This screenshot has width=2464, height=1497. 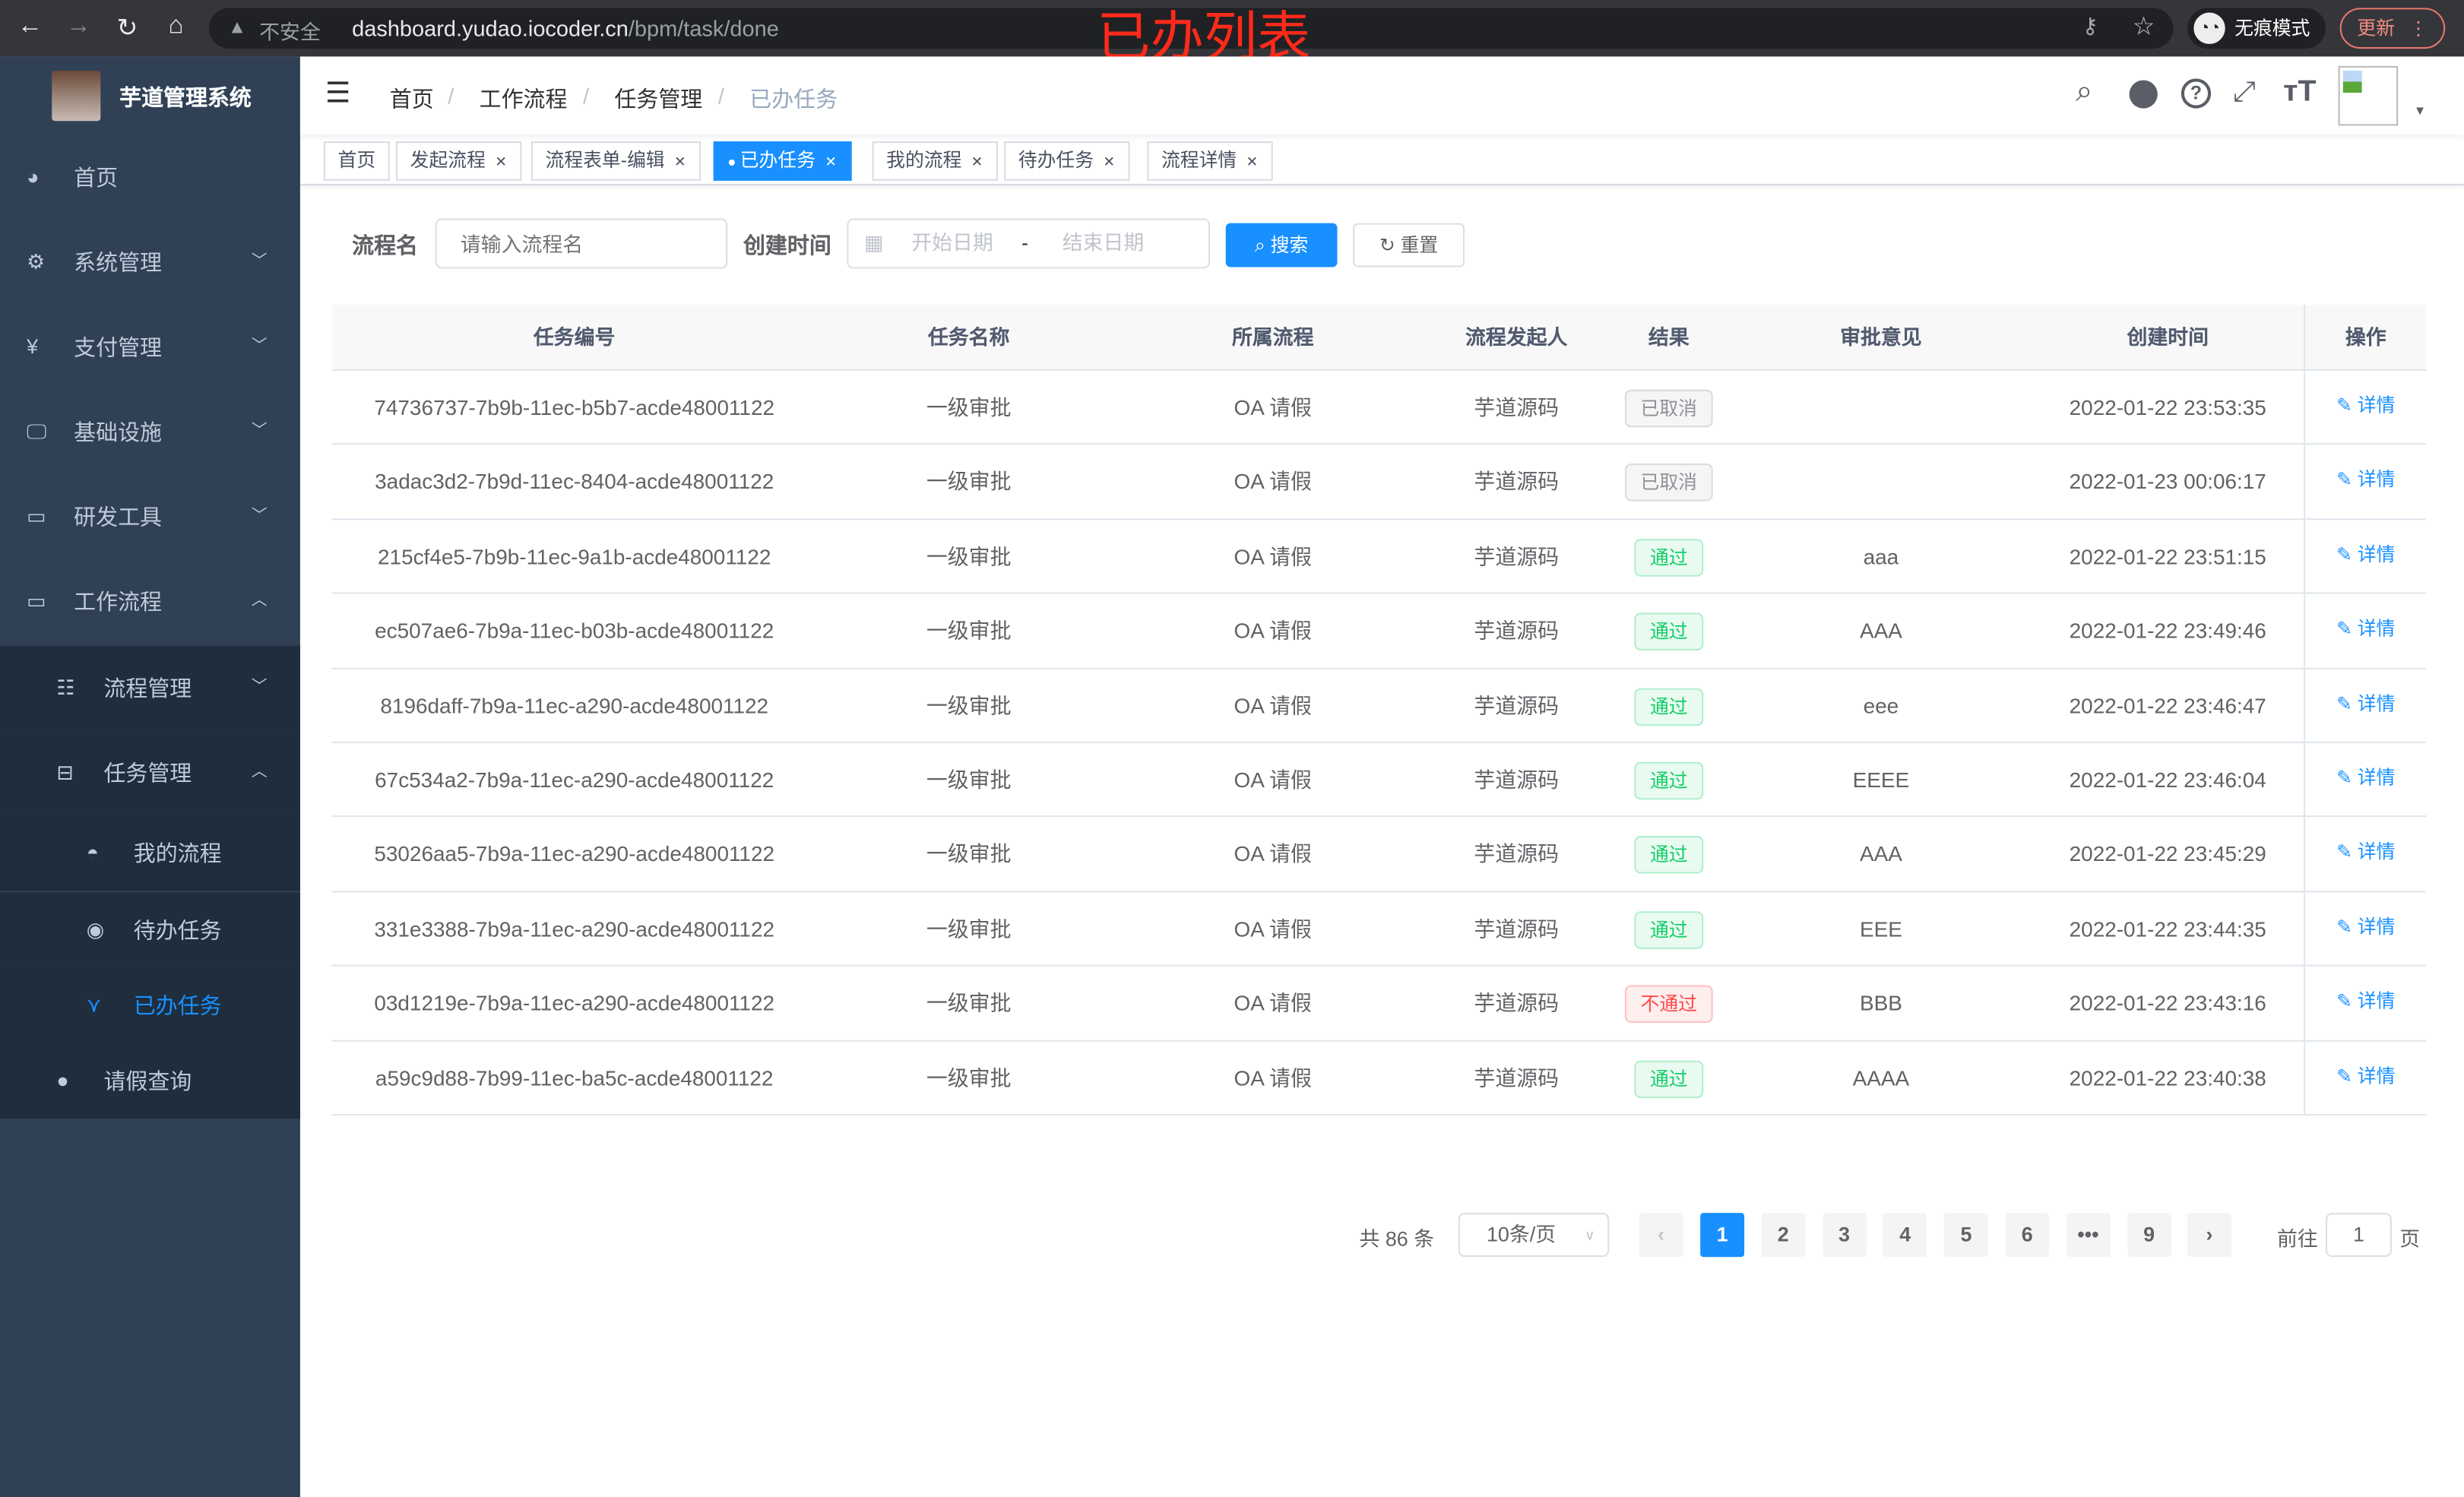 What do you see at coordinates (150, 1081) in the screenshot?
I see `sidebar-item: ● 请假查询` at bounding box center [150, 1081].